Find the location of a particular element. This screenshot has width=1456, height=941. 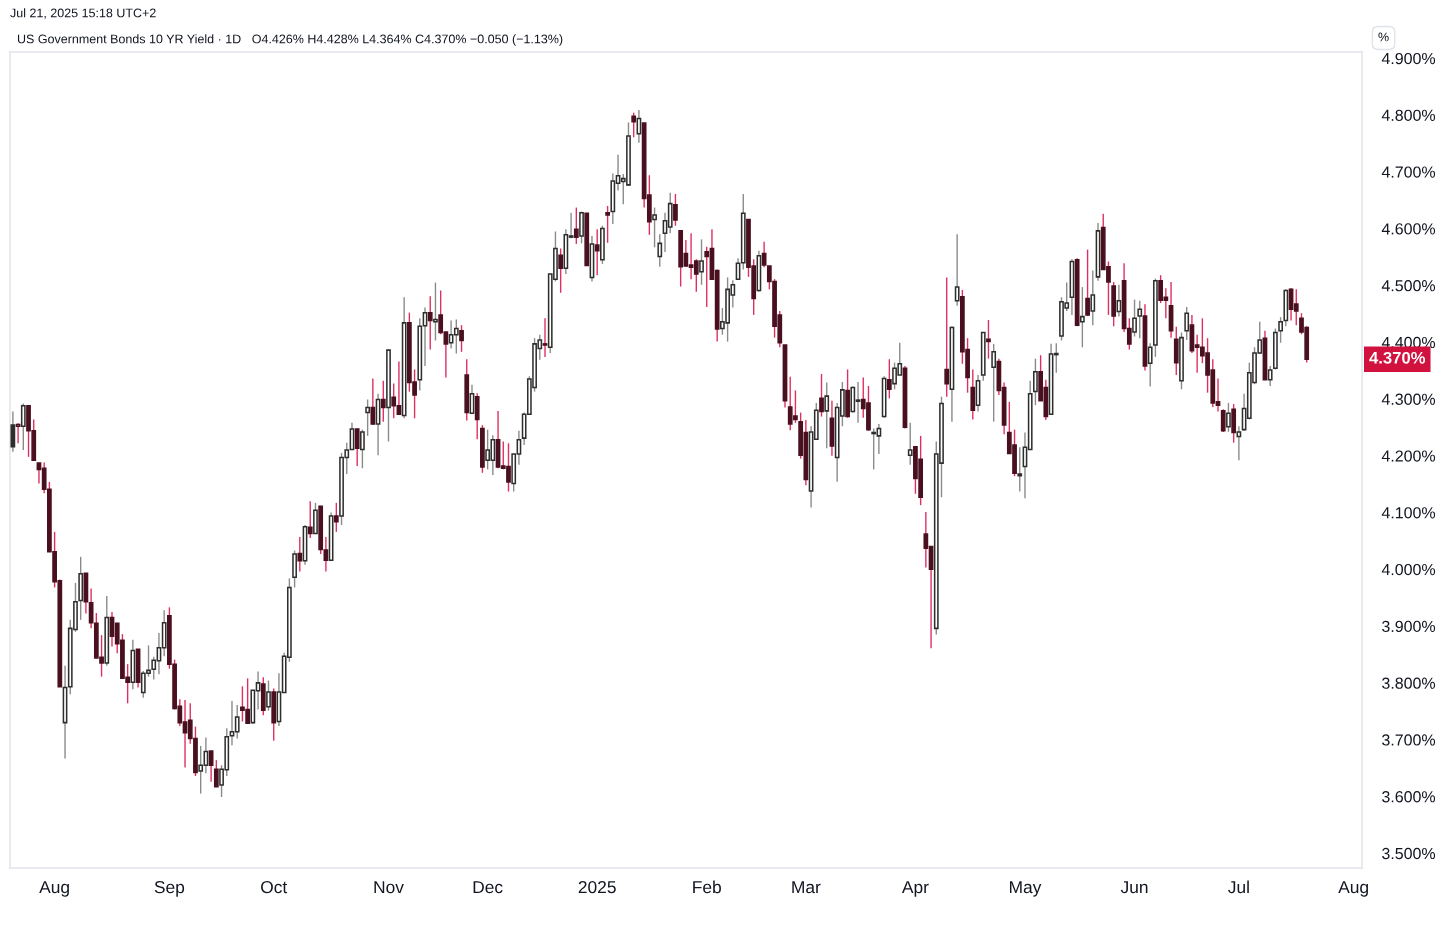

x-tick-label: 2025 is located at coordinates (597, 887).